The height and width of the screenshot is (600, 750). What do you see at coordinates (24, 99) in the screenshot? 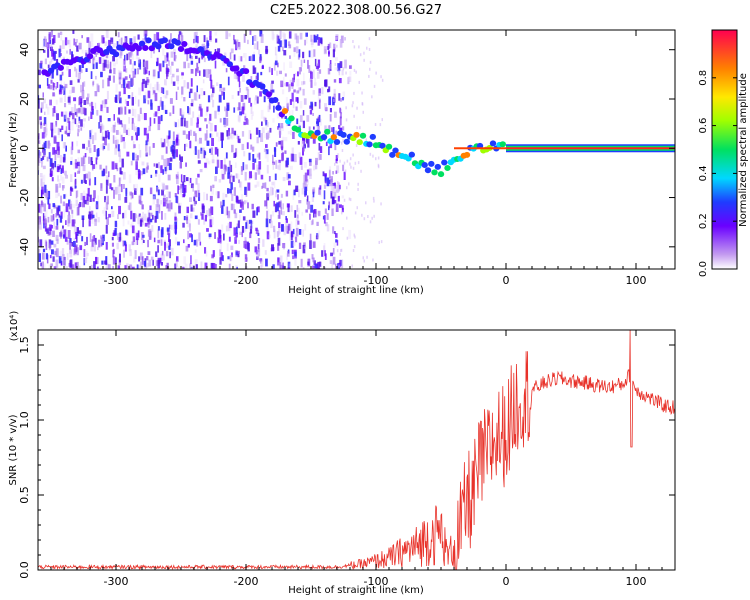
I see `y-tick-label: 20` at bounding box center [24, 99].